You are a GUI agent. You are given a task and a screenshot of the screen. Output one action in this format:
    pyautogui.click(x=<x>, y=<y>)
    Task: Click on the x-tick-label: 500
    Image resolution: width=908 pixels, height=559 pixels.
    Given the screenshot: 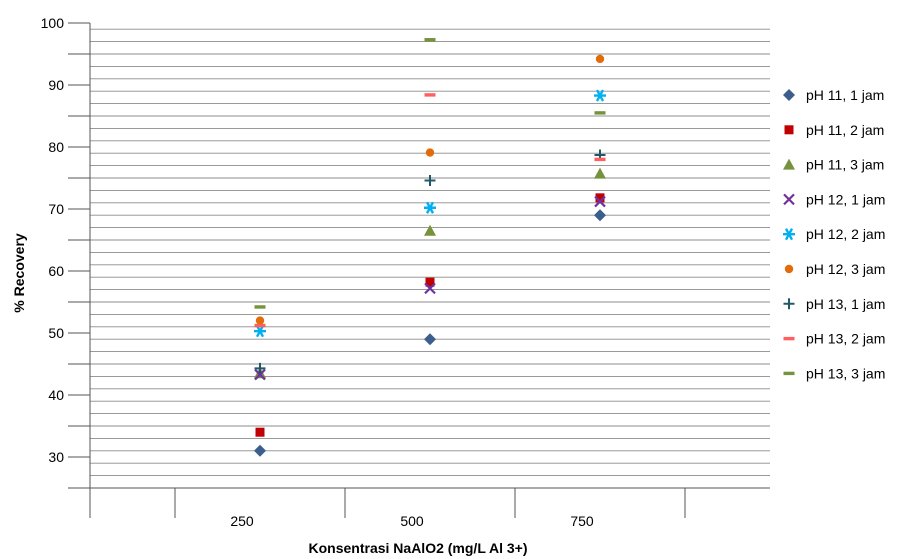 What is the action you would take?
    pyautogui.click(x=412, y=521)
    